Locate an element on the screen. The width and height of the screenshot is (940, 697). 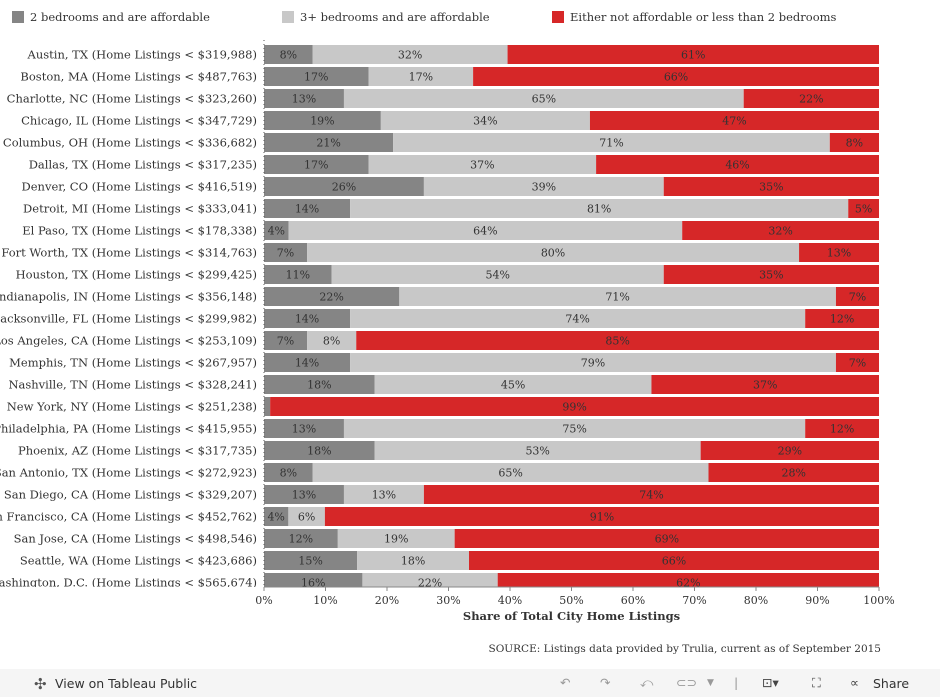
x-tick-label: 70% is located at coordinates (694, 600).